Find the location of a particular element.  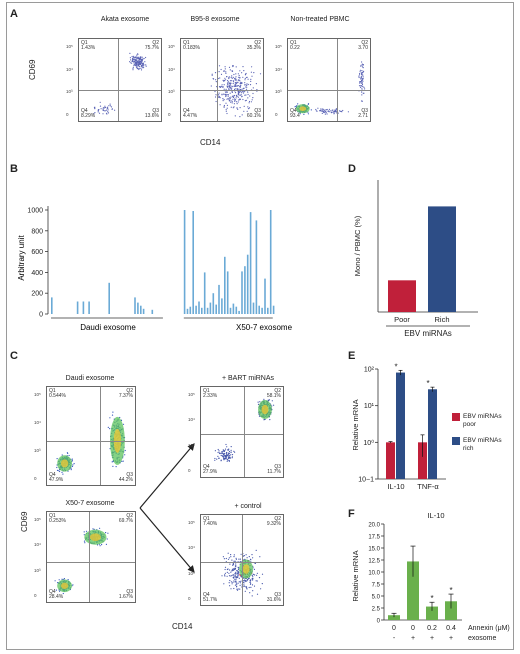

panel-b-ytick: 800 is located at coordinates (37, 231).